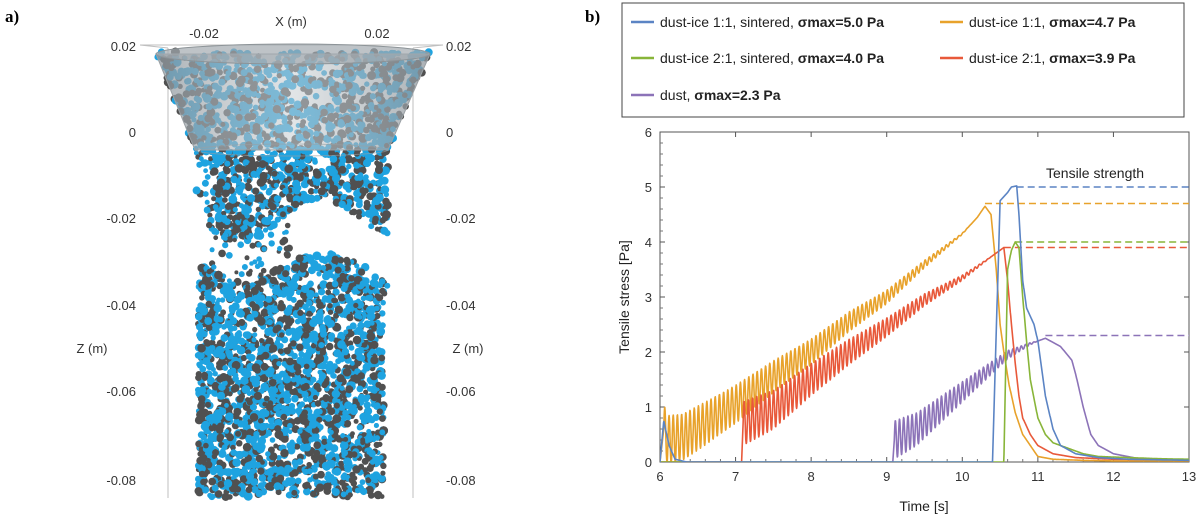 Image resolution: width=1200 pixels, height=520 pixels. I want to click on x-tick-label: 8, so click(811, 476).